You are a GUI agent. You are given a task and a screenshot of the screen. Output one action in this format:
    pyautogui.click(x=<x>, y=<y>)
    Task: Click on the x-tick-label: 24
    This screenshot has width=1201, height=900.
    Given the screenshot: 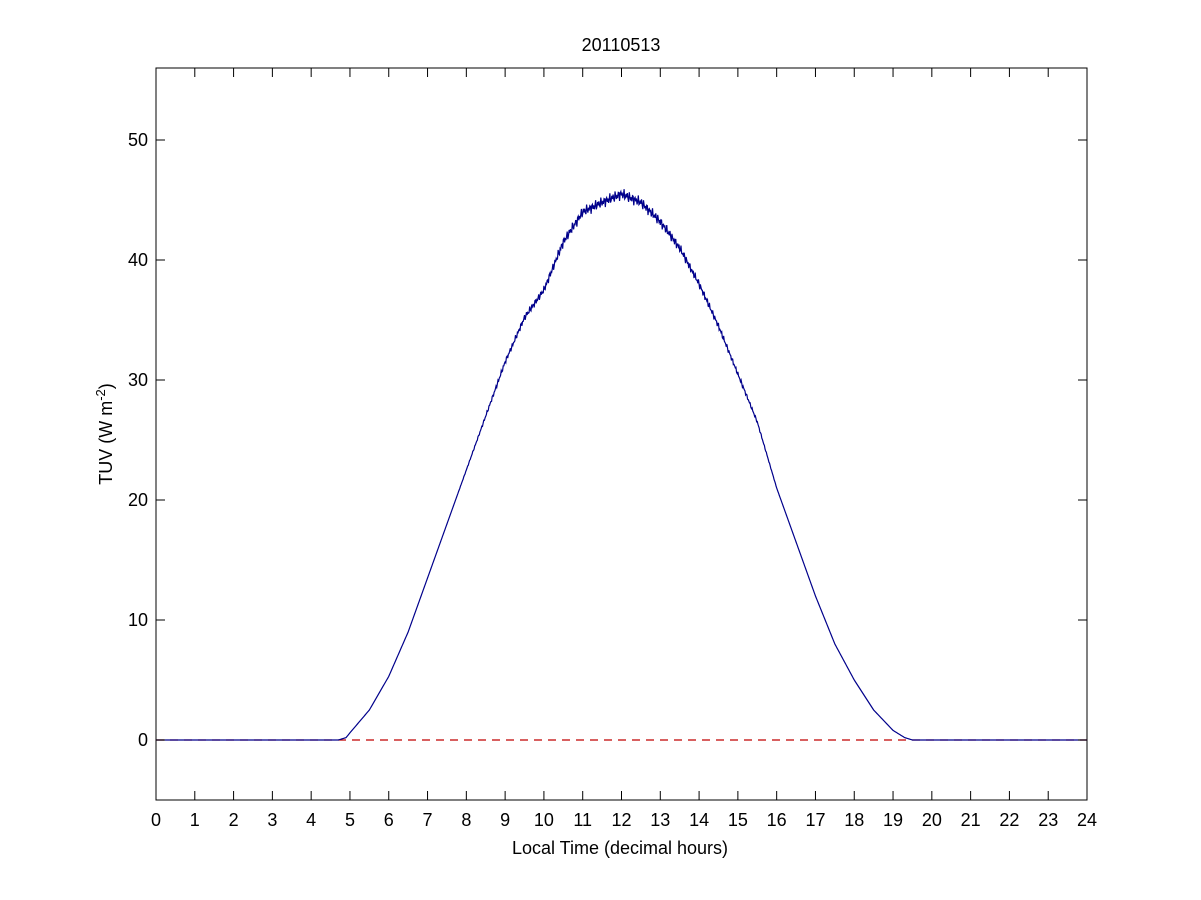 What is the action you would take?
    pyautogui.click(x=1087, y=820)
    